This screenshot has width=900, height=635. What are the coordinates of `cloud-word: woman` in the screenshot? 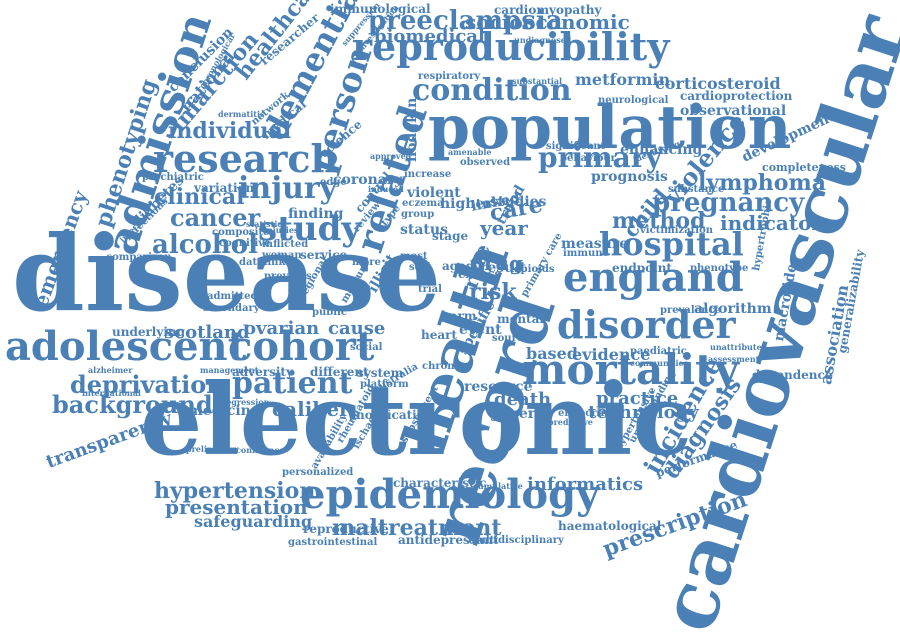 It's located at (282, 255).